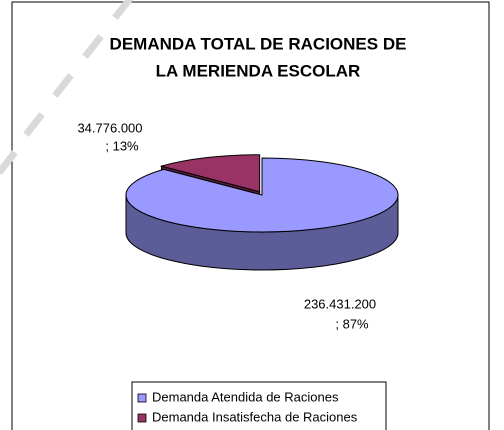 Image resolution: width=504 pixels, height=430 pixels. What do you see at coordinates (255, 416) in the screenshot?
I see `legend-label: Demanda Insatisfecha de Raciones` at bounding box center [255, 416].